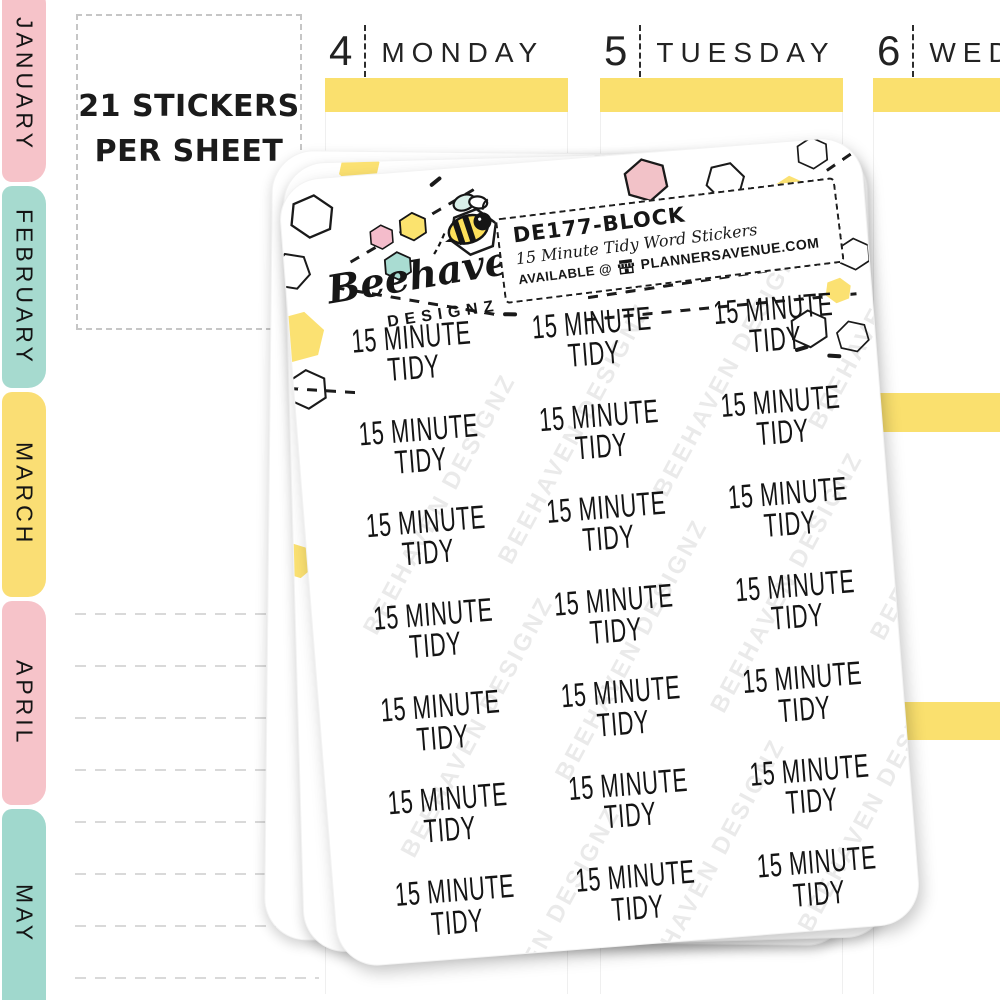  I want to click on month-tab-label: APRIL, so click(24, 703).